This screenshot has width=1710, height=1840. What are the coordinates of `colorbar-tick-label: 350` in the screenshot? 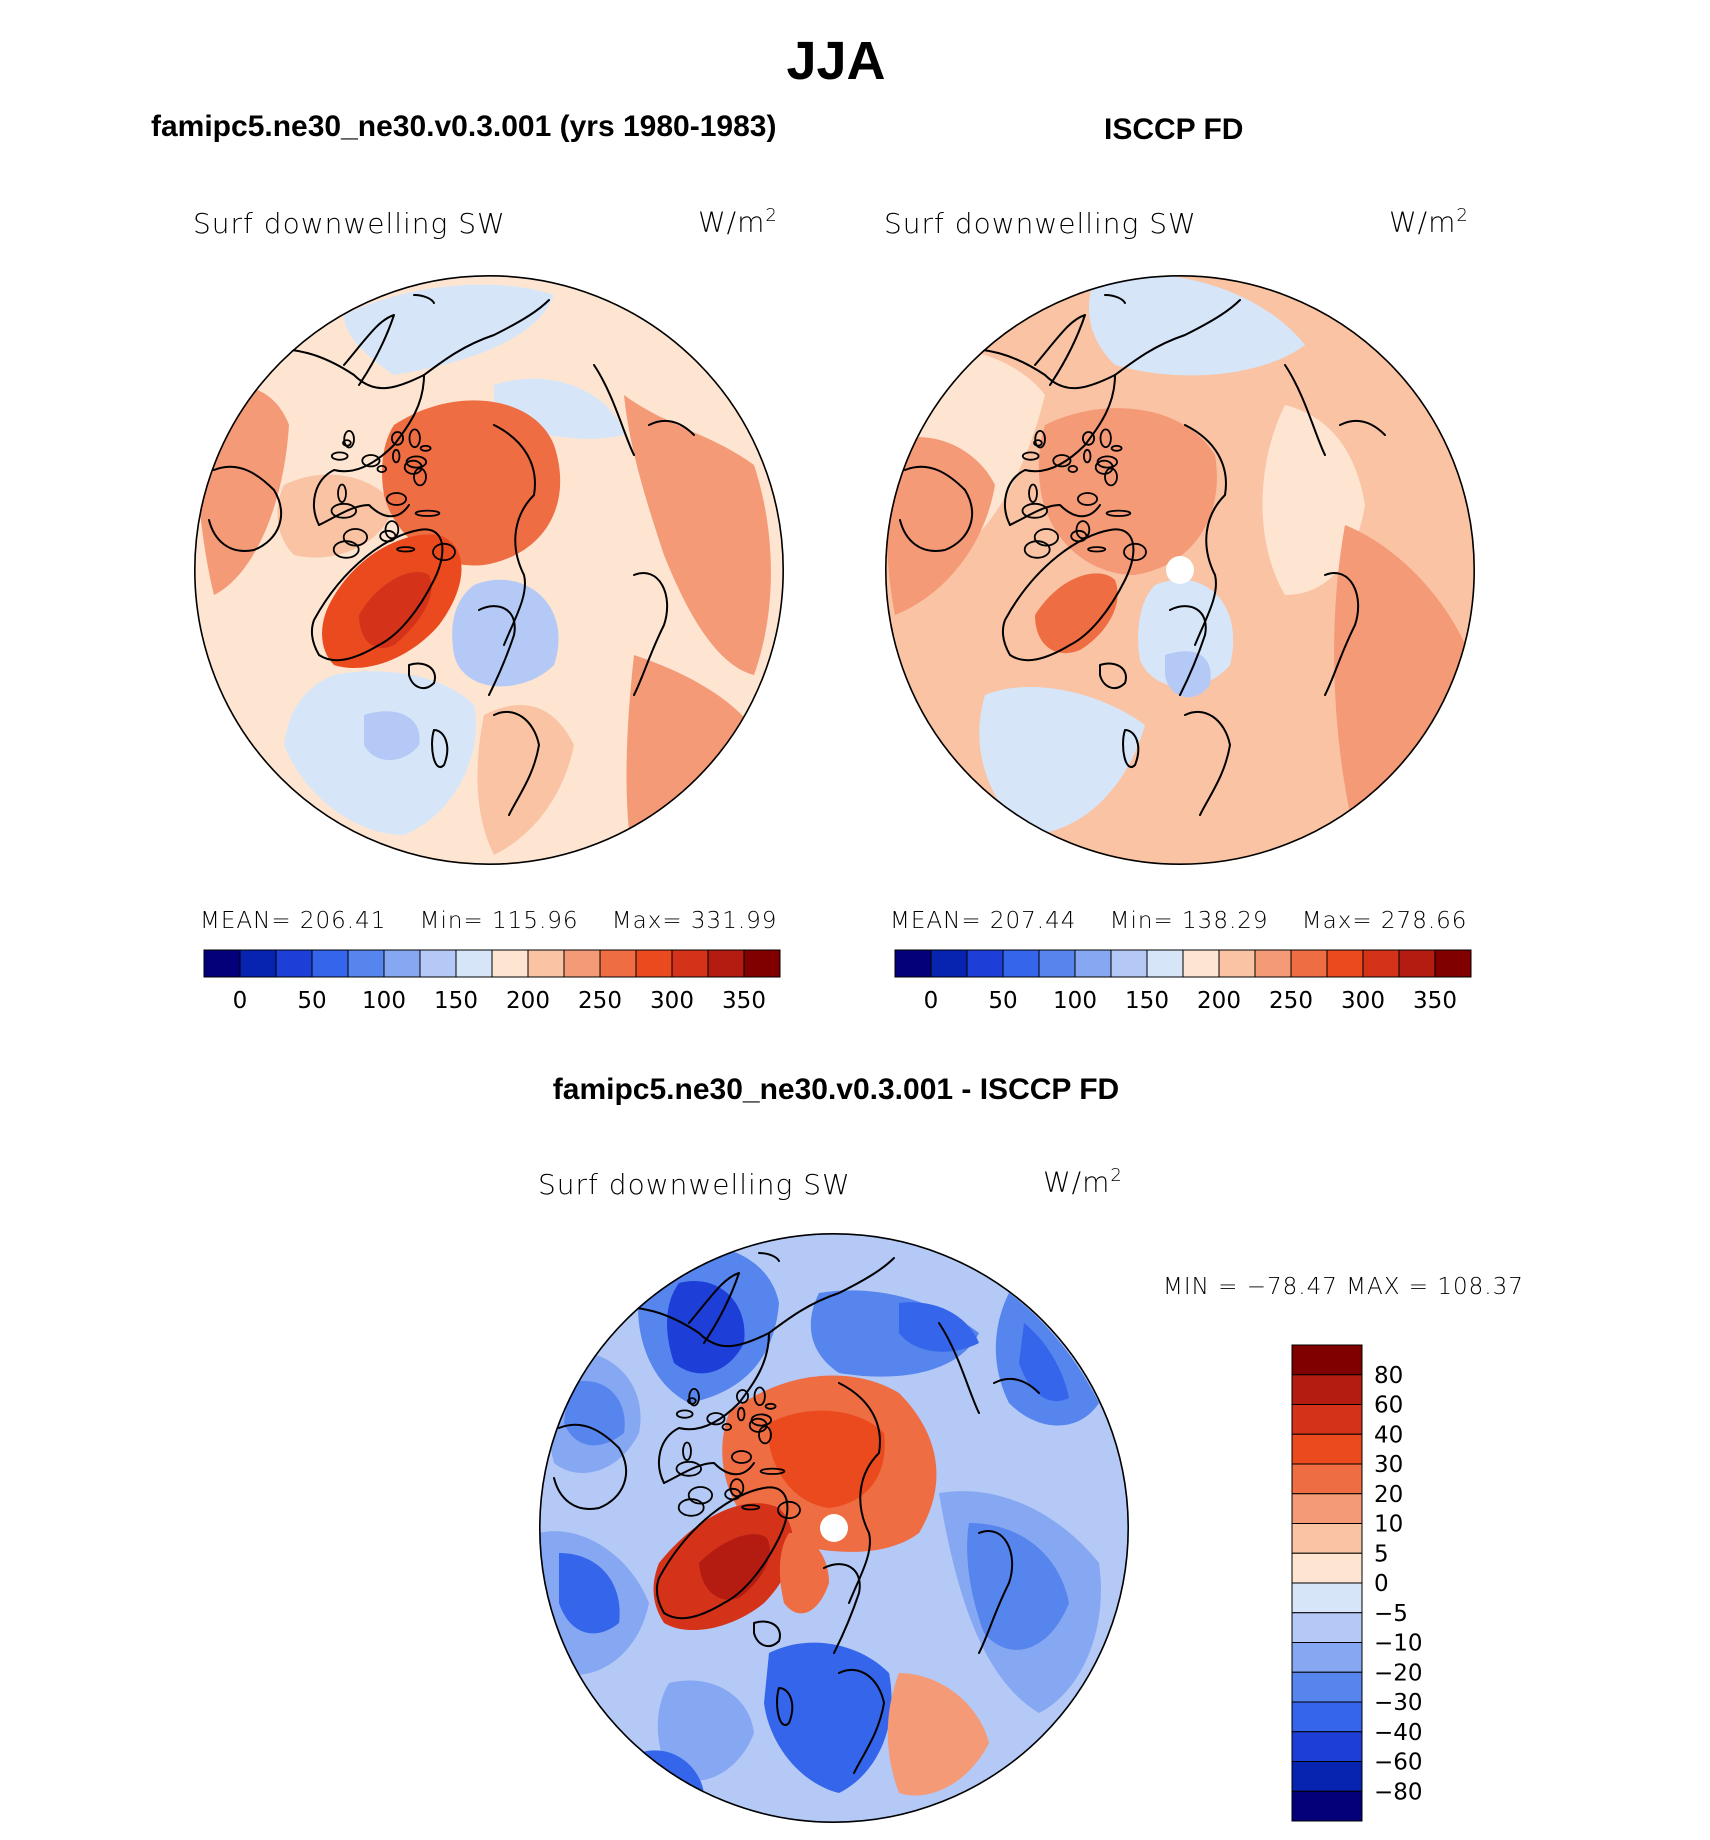 It's located at (744, 1001).